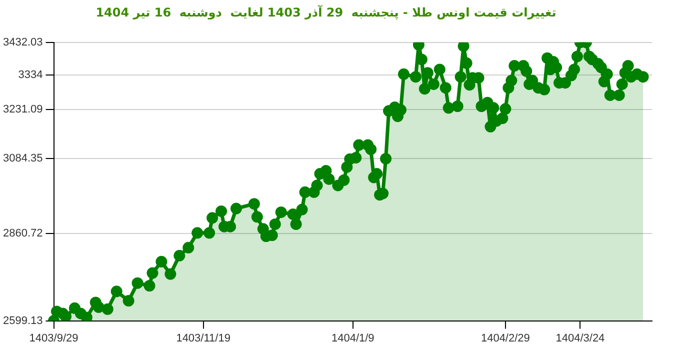 Image resolution: width=700 pixels, height=352 pixels. What do you see at coordinates (30, 75) in the screenshot?
I see `y-tick-label: 3334` at bounding box center [30, 75].